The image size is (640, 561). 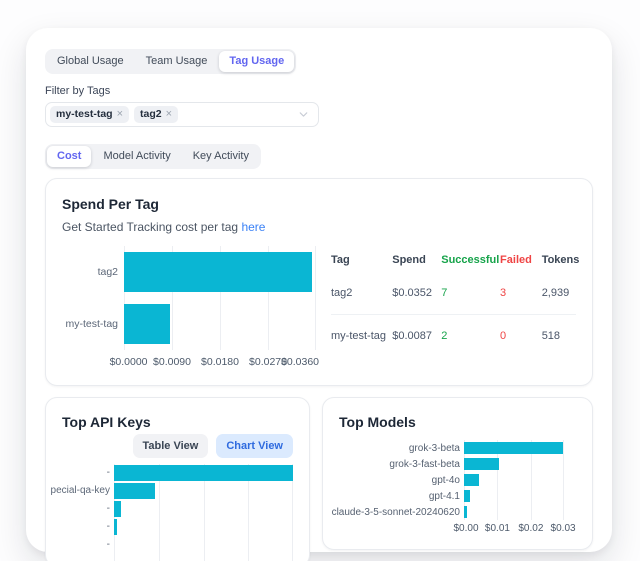 What do you see at coordinates (395, 512) in the screenshot?
I see `model-label-claude-3-5-sonnet-20240620: claude-3-5-sonnet-20240620` at bounding box center [395, 512].